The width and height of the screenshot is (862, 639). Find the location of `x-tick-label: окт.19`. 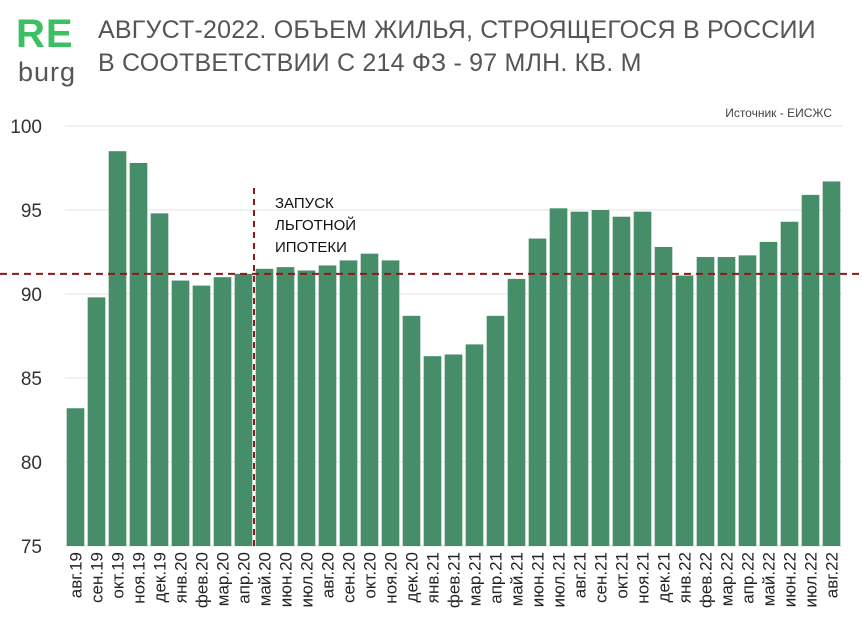

x-tick-label: окт.19 is located at coordinates (118, 575).